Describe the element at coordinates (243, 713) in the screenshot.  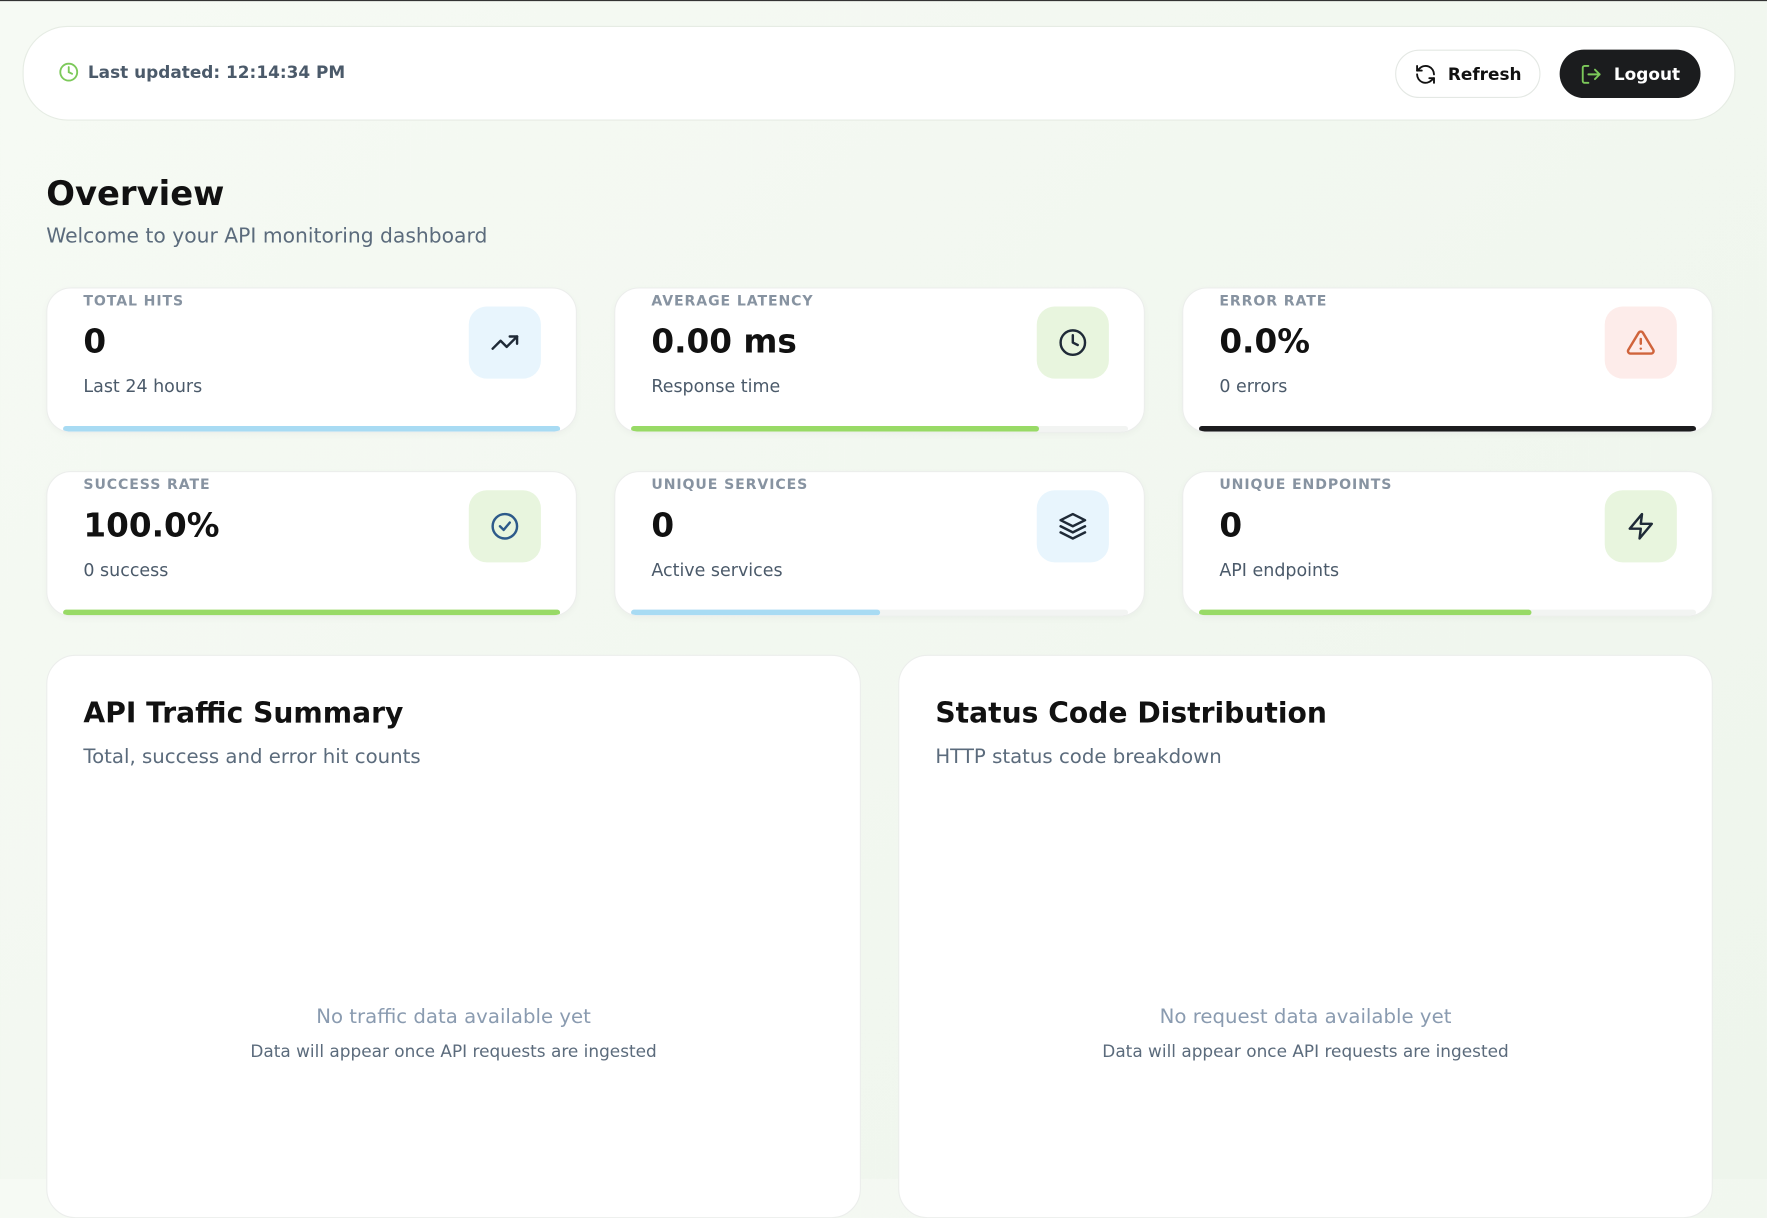
I see `panel-title: API Traffic Summary` at that location.